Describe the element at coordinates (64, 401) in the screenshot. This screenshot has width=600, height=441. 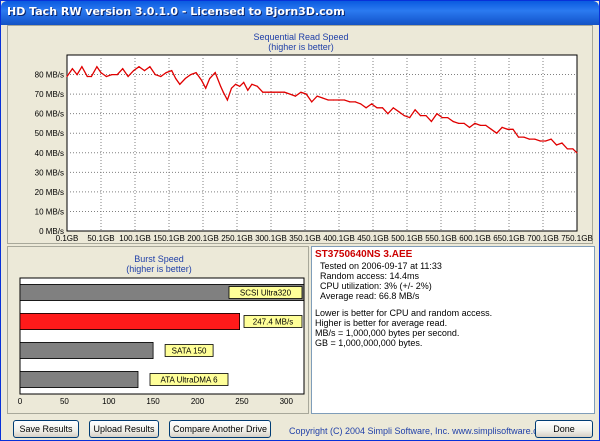
I see `burst-x-tick-label: 50` at that location.